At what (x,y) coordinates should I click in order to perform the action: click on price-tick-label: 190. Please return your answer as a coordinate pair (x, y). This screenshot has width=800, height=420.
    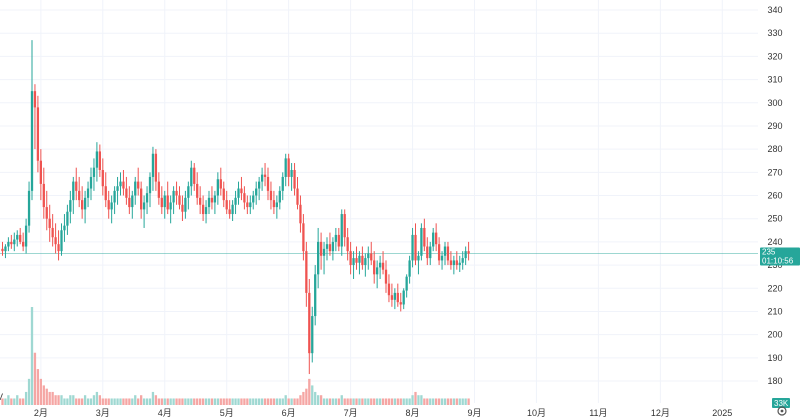
    Looking at the image, I should click on (774, 358).